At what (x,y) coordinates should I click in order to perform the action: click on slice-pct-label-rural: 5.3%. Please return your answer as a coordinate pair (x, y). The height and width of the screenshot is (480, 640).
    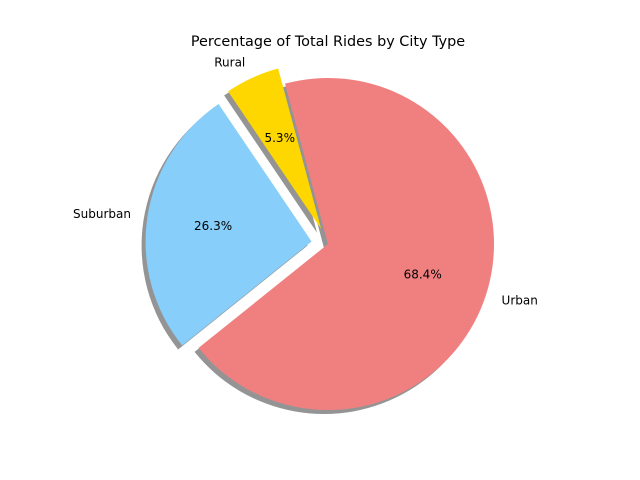
    Looking at the image, I should click on (279, 138).